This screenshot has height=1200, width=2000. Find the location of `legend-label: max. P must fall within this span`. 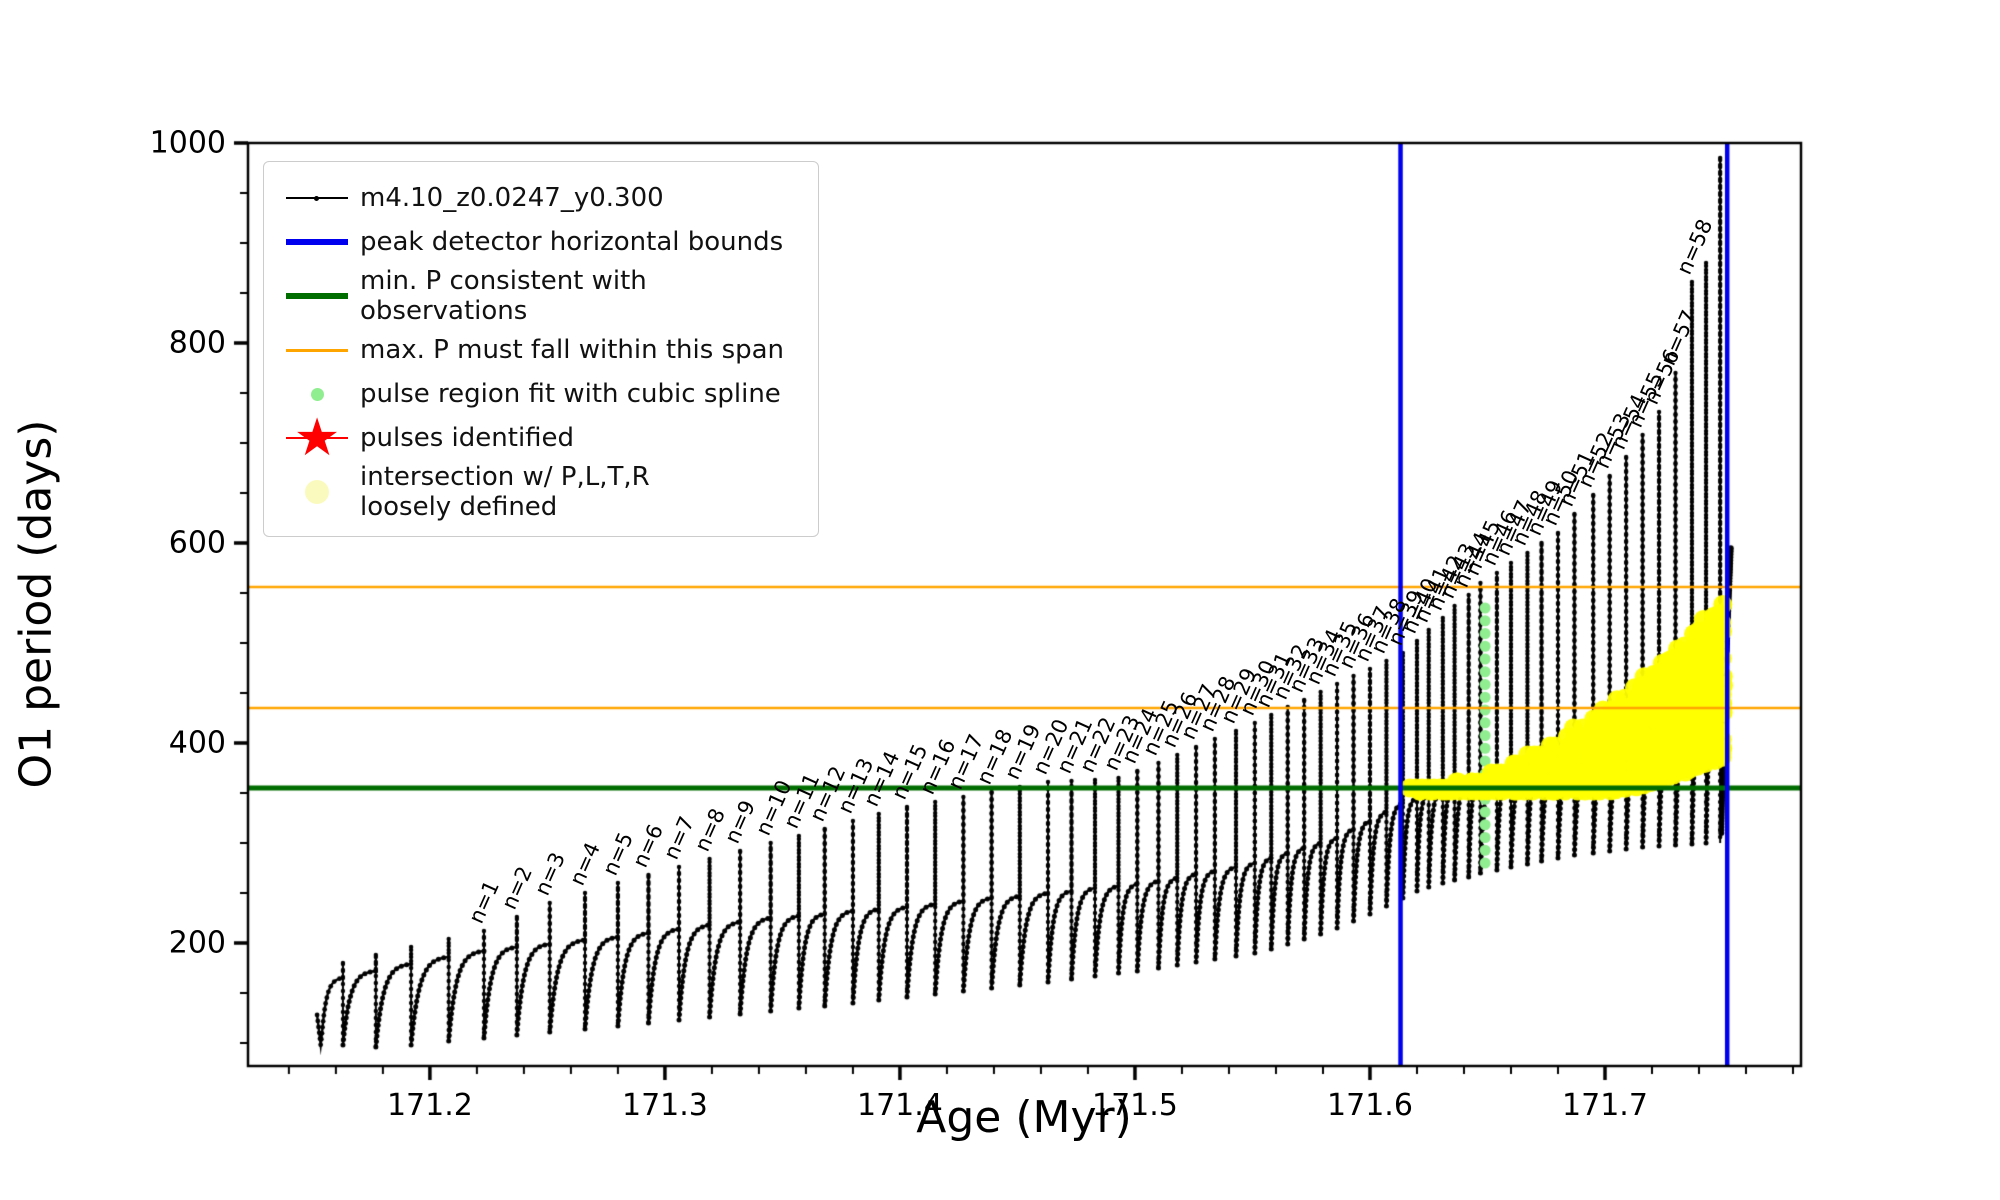

legend-label: max. P must fall within this span is located at coordinates (572, 350).